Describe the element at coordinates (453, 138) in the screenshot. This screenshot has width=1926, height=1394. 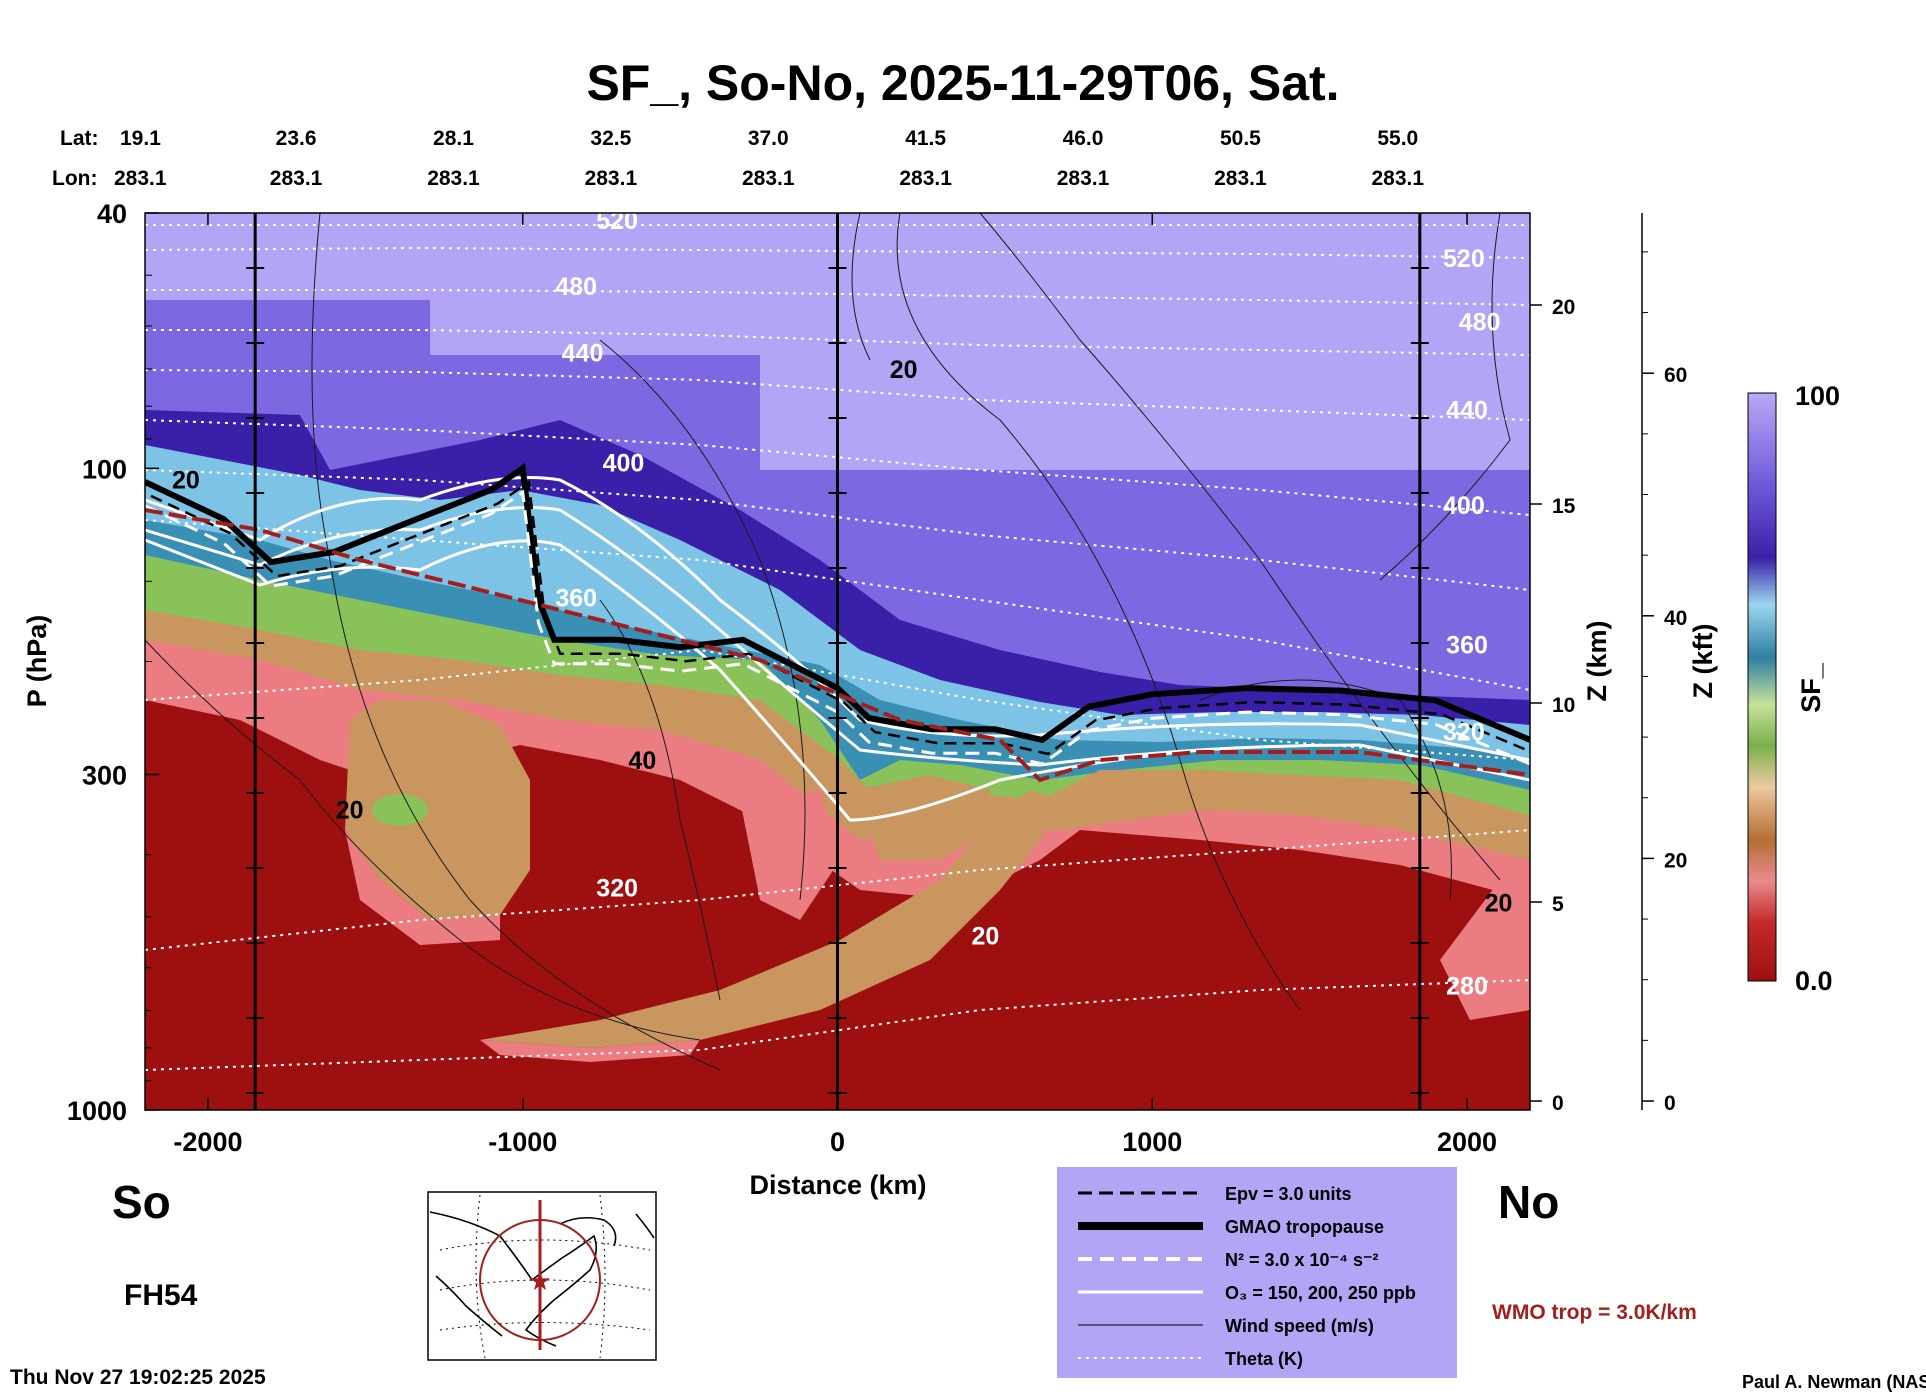
I see `lat-value-2: 28.1` at that location.